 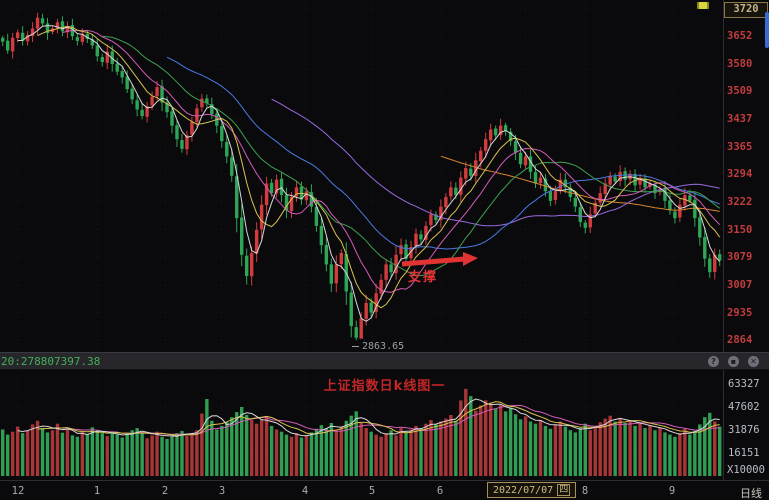 What do you see at coordinates (523, 490) in the screenshot?
I see `date-value: 2022/07/07` at bounding box center [523, 490].